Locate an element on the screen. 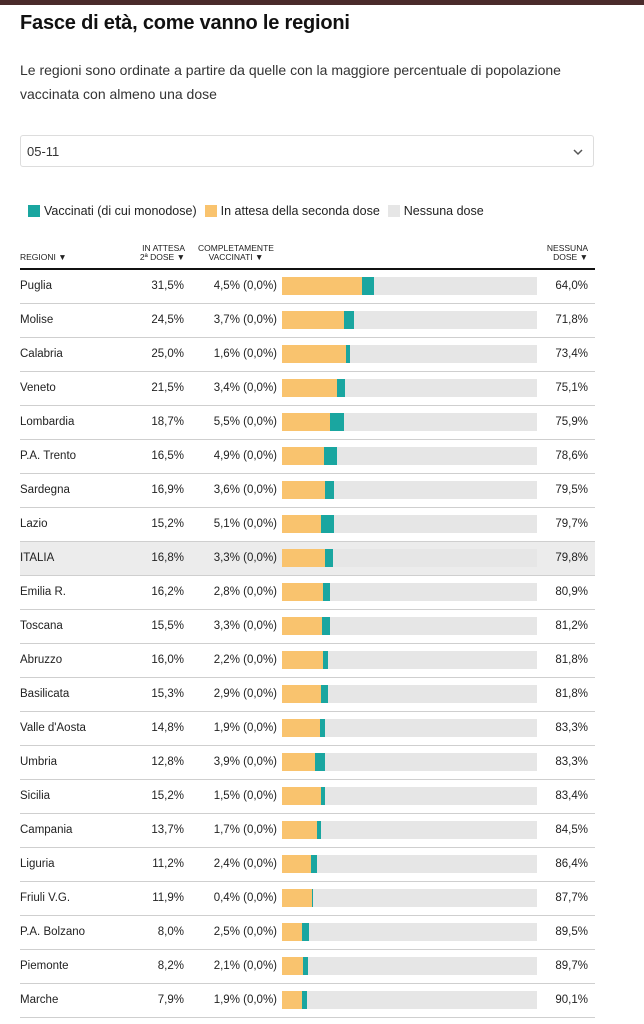 This screenshot has height=1024, width=644. table-row: Sardegna 16,9% 3,6% (0,0%) 79,5% is located at coordinates (307, 491).